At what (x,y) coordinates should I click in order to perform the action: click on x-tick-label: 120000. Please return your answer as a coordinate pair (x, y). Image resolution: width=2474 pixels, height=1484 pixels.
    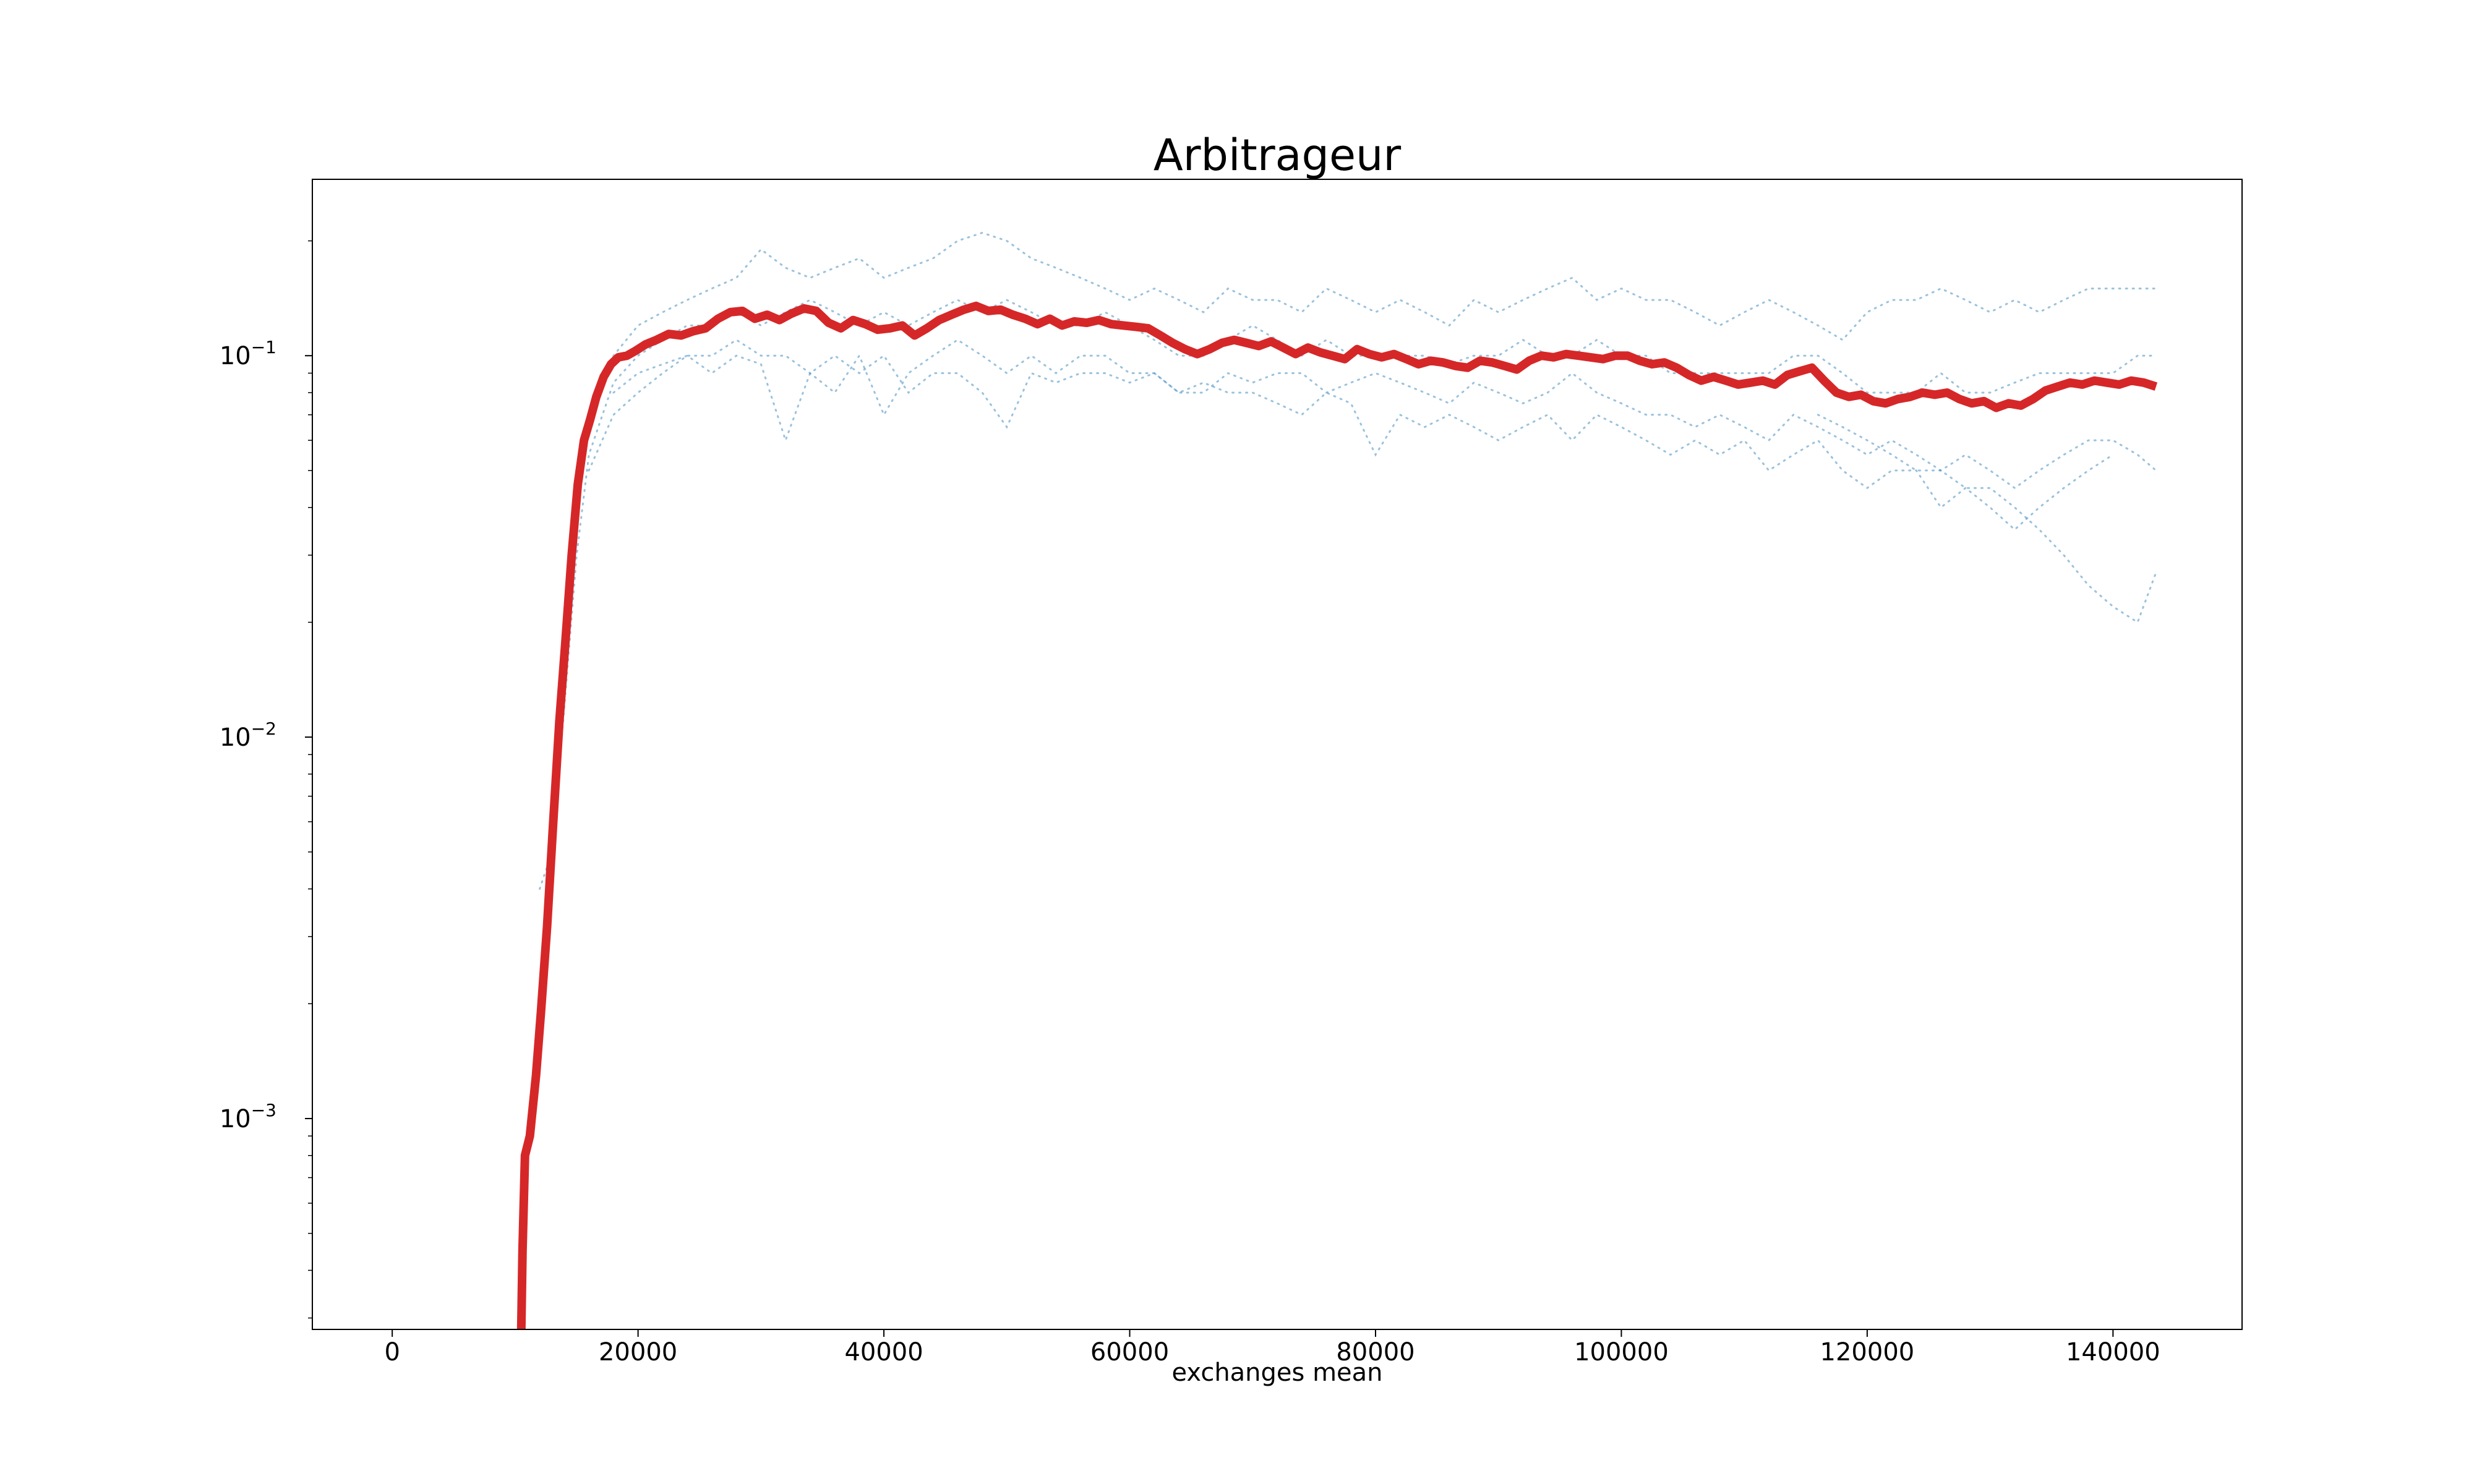
    Looking at the image, I should click on (1868, 1352).